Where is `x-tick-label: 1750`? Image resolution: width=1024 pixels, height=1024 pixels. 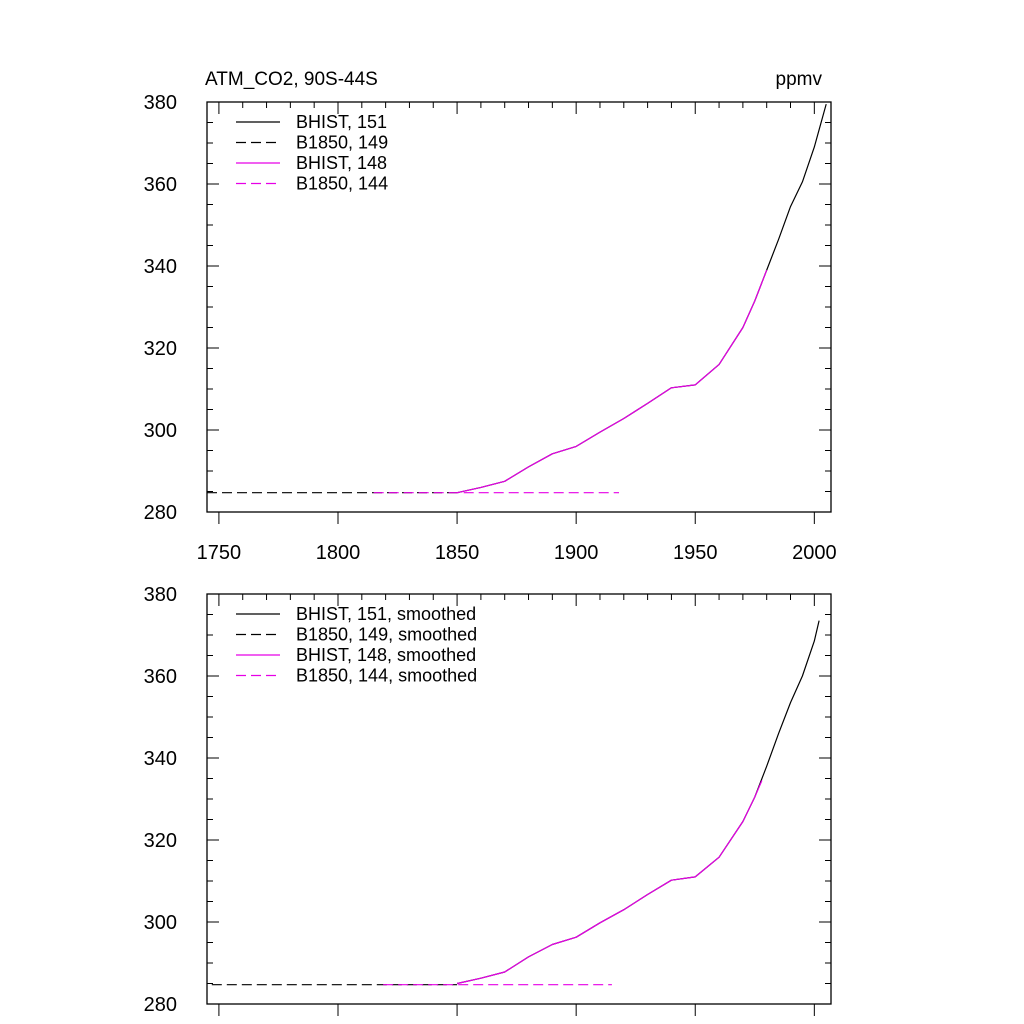 x-tick-label: 1750 is located at coordinates (219, 553).